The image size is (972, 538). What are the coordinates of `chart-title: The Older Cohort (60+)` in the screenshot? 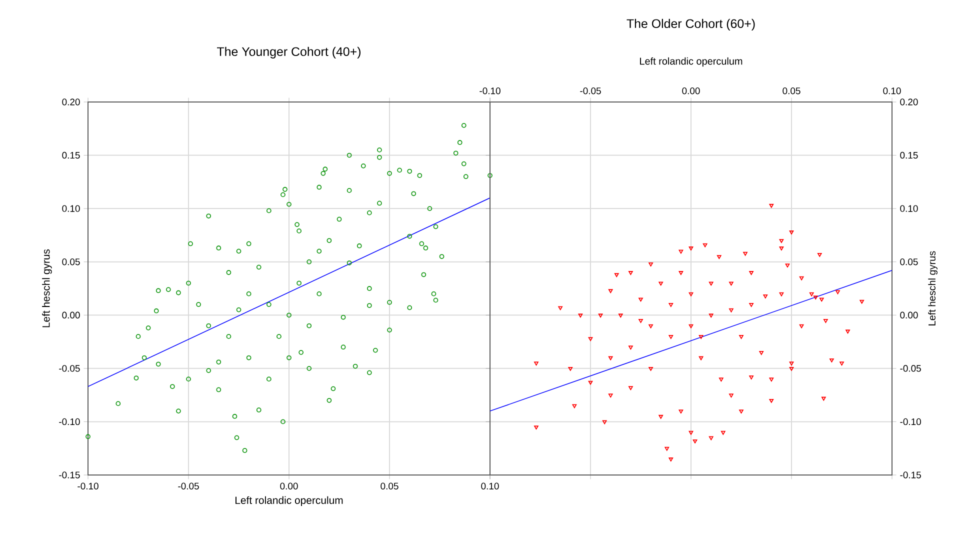 It's located at (690, 24).